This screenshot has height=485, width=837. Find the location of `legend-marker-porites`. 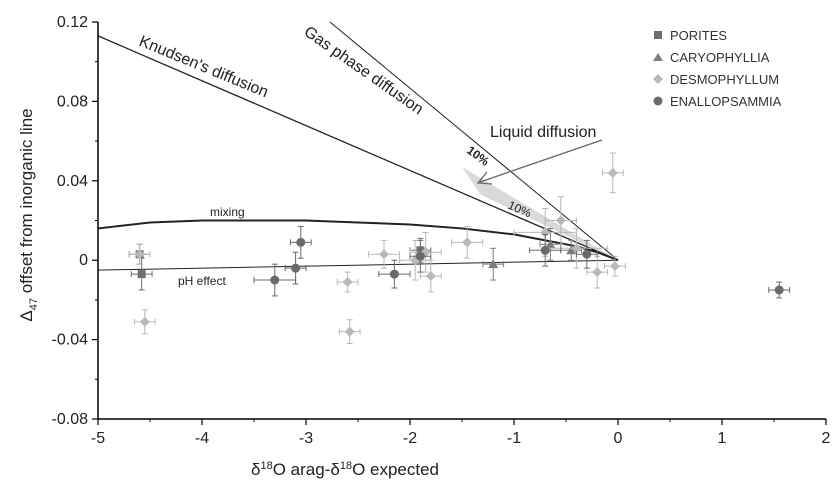

legend-marker-porites is located at coordinates (658, 35).